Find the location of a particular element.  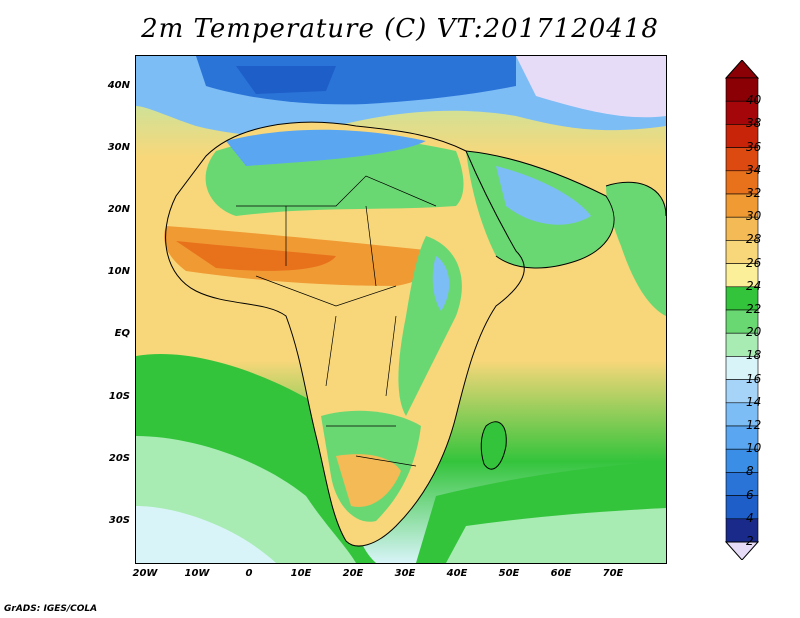

india-region is located at coordinates (636, 249).